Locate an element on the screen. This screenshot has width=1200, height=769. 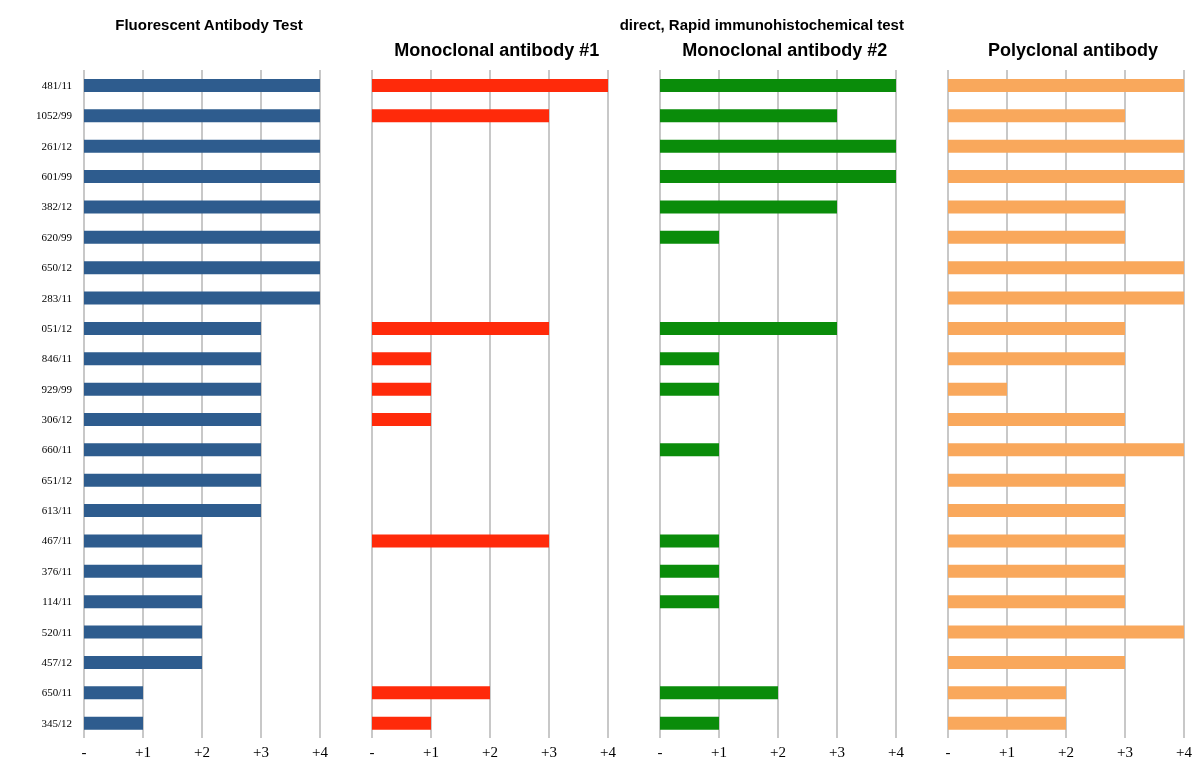
y-tick-label: 261/12 is located at coordinates (56, 145).